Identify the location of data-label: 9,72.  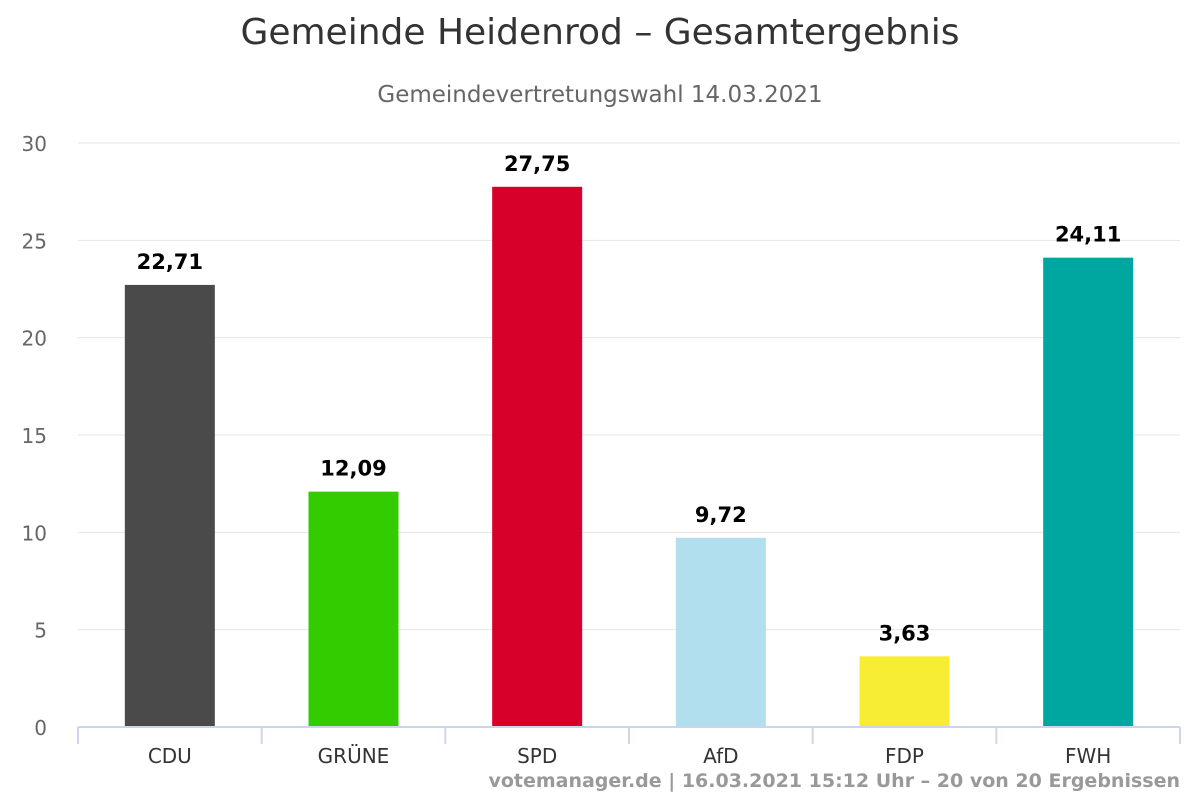
(721, 515).